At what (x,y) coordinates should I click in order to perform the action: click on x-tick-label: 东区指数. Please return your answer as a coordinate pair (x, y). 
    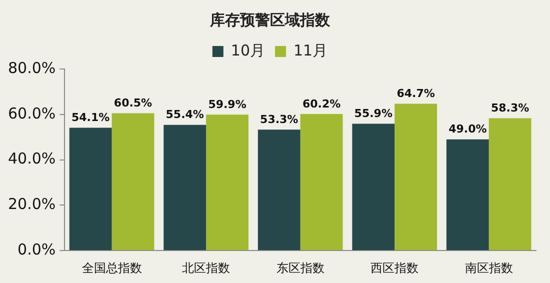
    Looking at the image, I should click on (300, 267).